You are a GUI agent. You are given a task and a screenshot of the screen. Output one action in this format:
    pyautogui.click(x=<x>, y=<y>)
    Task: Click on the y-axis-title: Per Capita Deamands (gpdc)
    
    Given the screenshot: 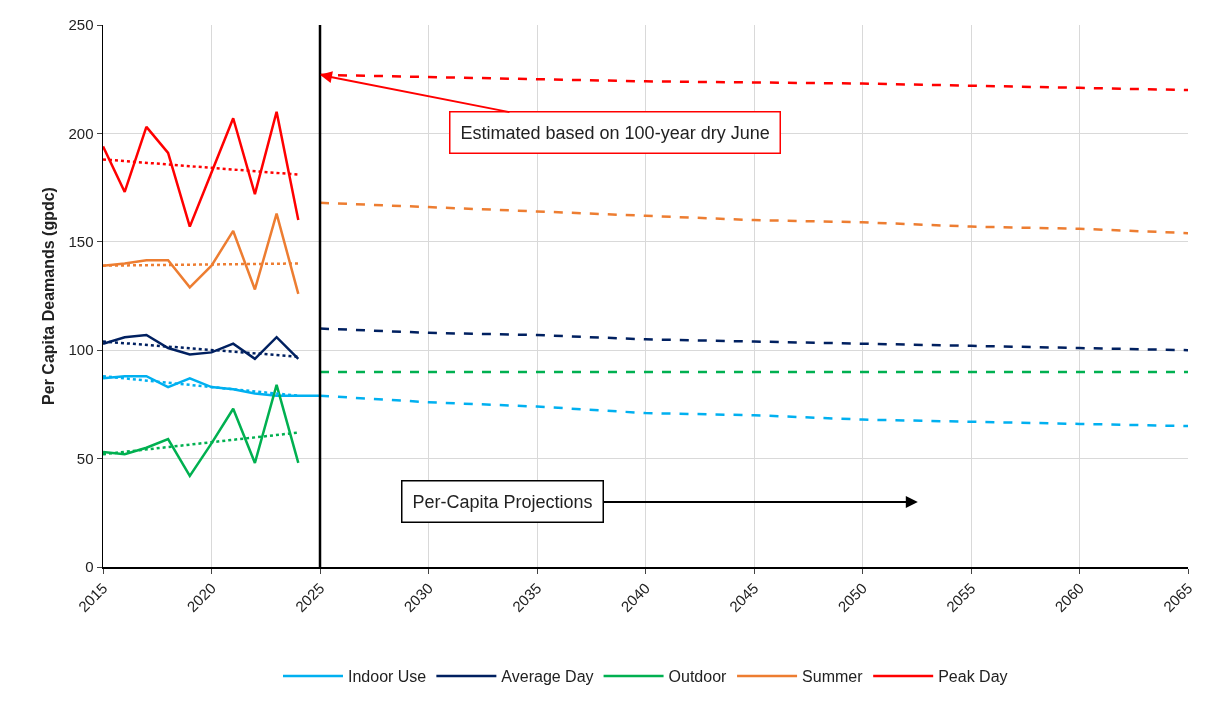 What is the action you would take?
    pyautogui.click(x=48, y=296)
    